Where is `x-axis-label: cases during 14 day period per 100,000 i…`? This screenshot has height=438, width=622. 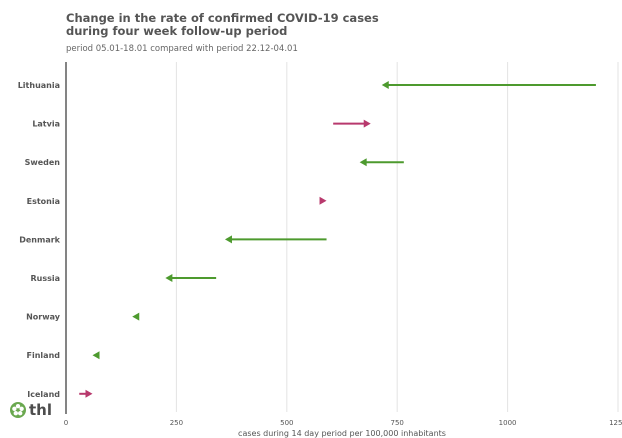
x-axis-label: cases during 14 day period per 100,000 i… is located at coordinates (342, 433).